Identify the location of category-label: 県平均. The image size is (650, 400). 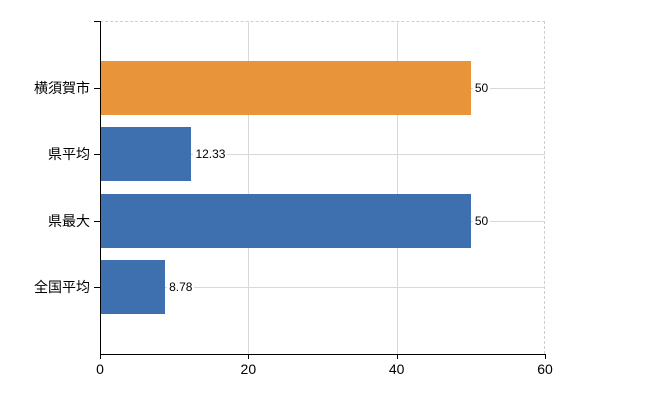
(69, 154).